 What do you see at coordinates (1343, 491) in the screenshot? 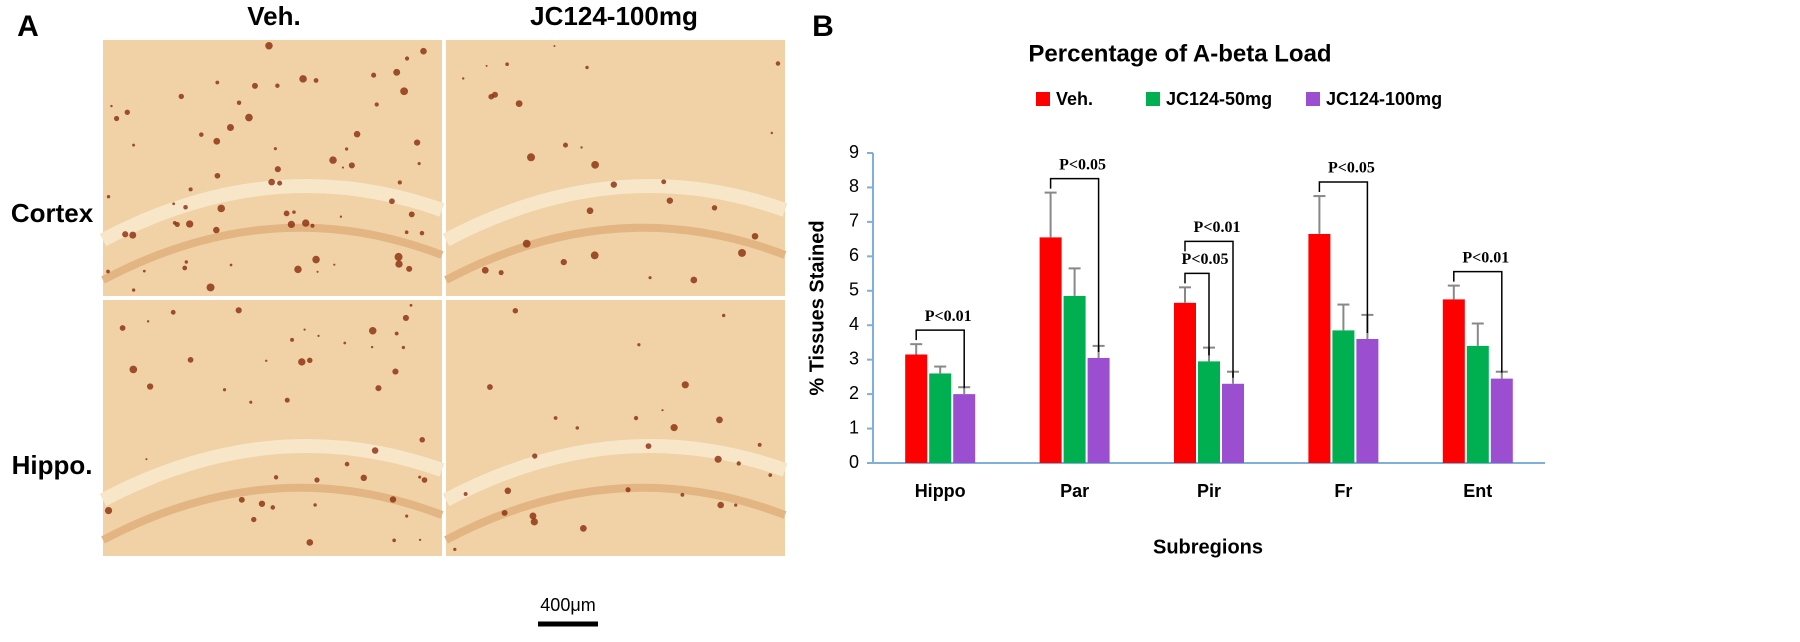
I see `x-tick-label: Fr` at bounding box center [1343, 491].